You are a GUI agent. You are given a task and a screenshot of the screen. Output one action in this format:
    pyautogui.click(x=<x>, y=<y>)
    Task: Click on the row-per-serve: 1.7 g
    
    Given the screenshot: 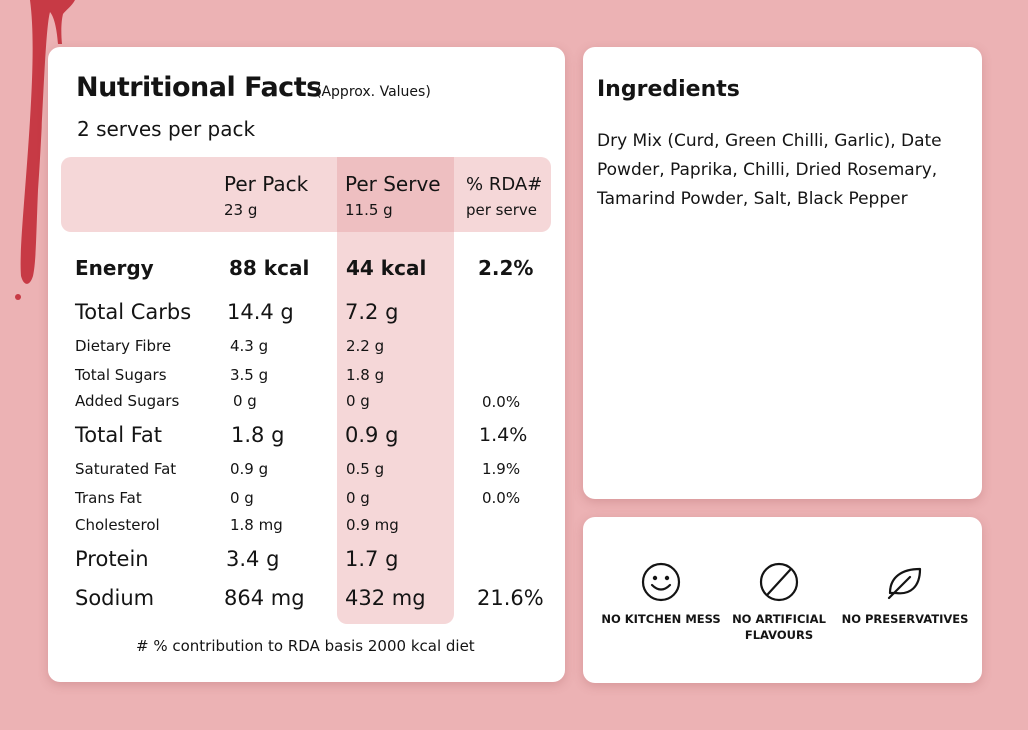 What is the action you would take?
    pyautogui.click(x=372, y=559)
    